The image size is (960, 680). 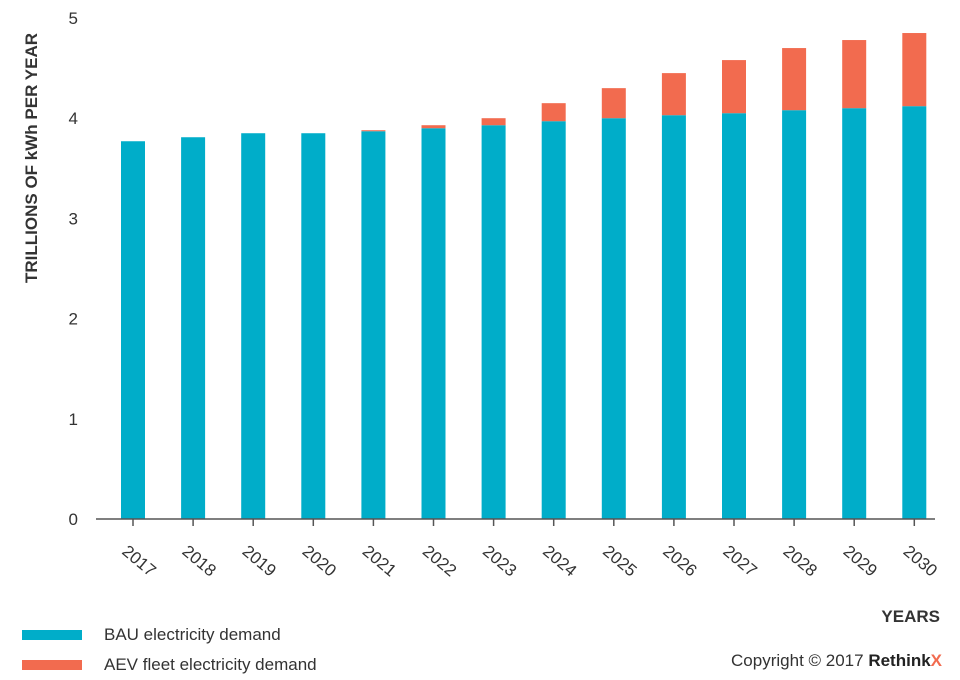 What do you see at coordinates (613, 103) in the screenshot?
I see `bar-aev-2025` at bounding box center [613, 103].